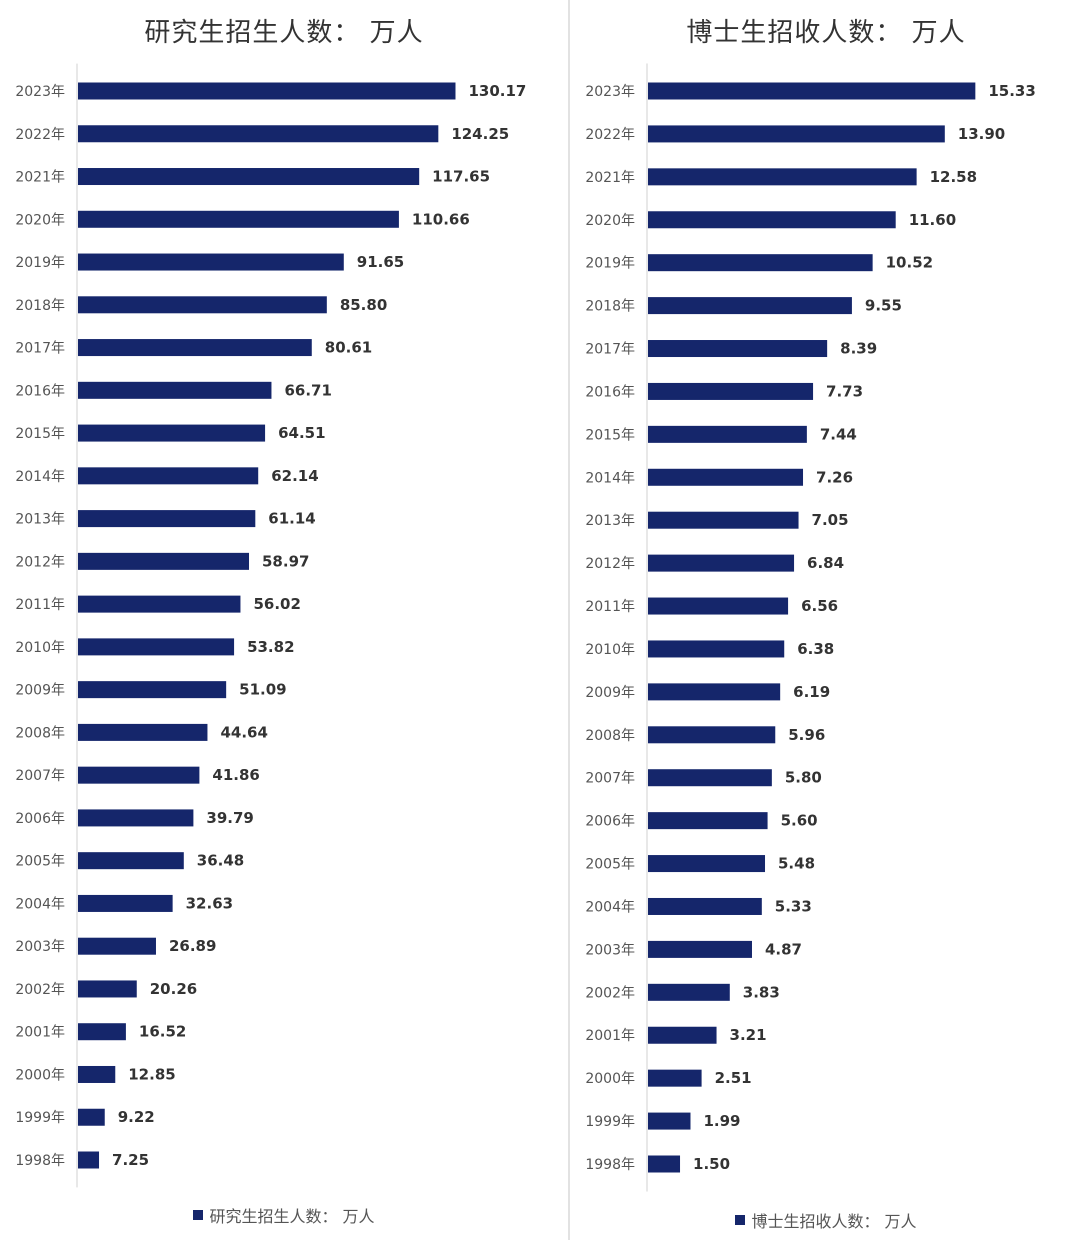 The height and width of the screenshot is (1240, 1080). Describe the element at coordinates (610, 478) in the screenshot. I see `category-tick-label: 2014年` at that location.